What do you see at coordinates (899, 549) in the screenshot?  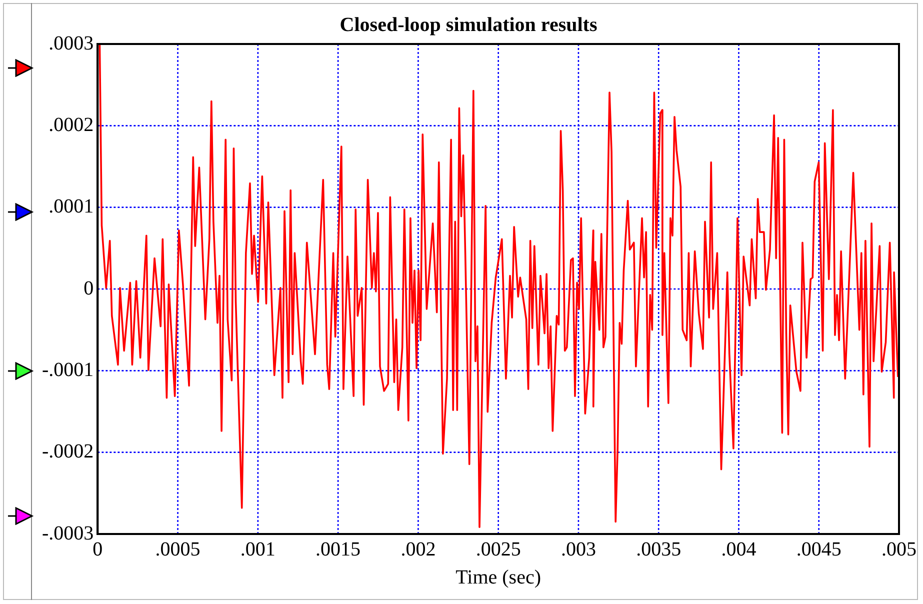 I see `x-tick-label: .005` at bounding box center [899, 549].